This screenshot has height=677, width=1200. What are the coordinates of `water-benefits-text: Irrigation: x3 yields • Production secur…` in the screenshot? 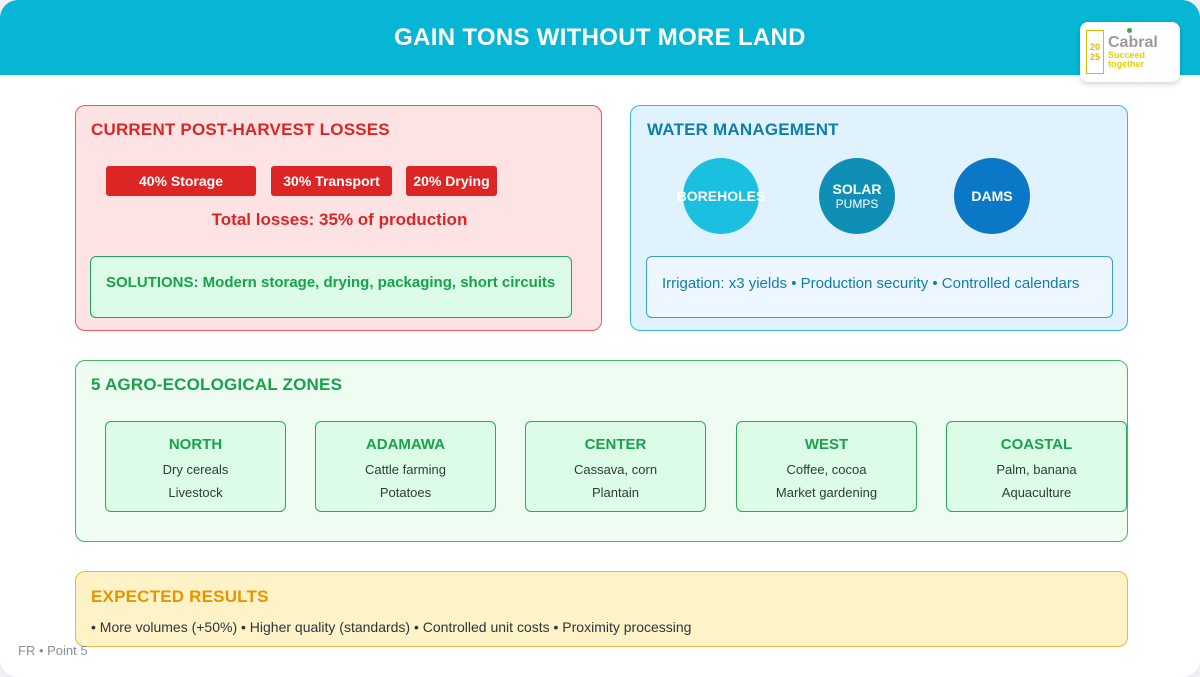 It's located at (871, 283).